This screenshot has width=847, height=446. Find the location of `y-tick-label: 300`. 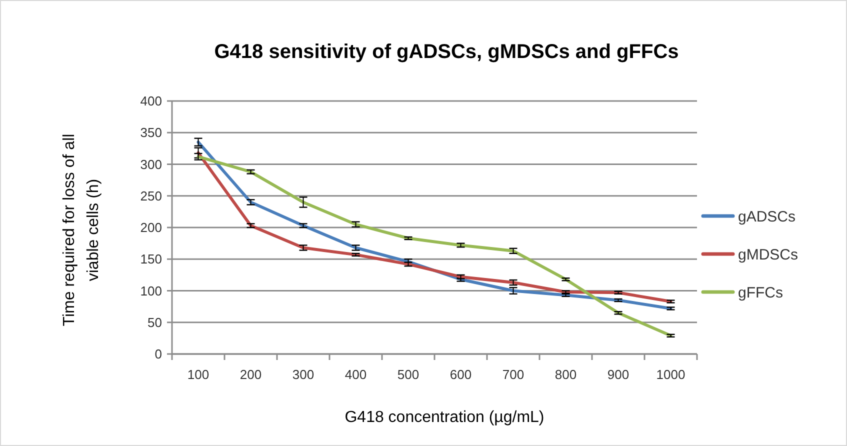

y-tick-label: 300 is located at coordinates (151, 164).